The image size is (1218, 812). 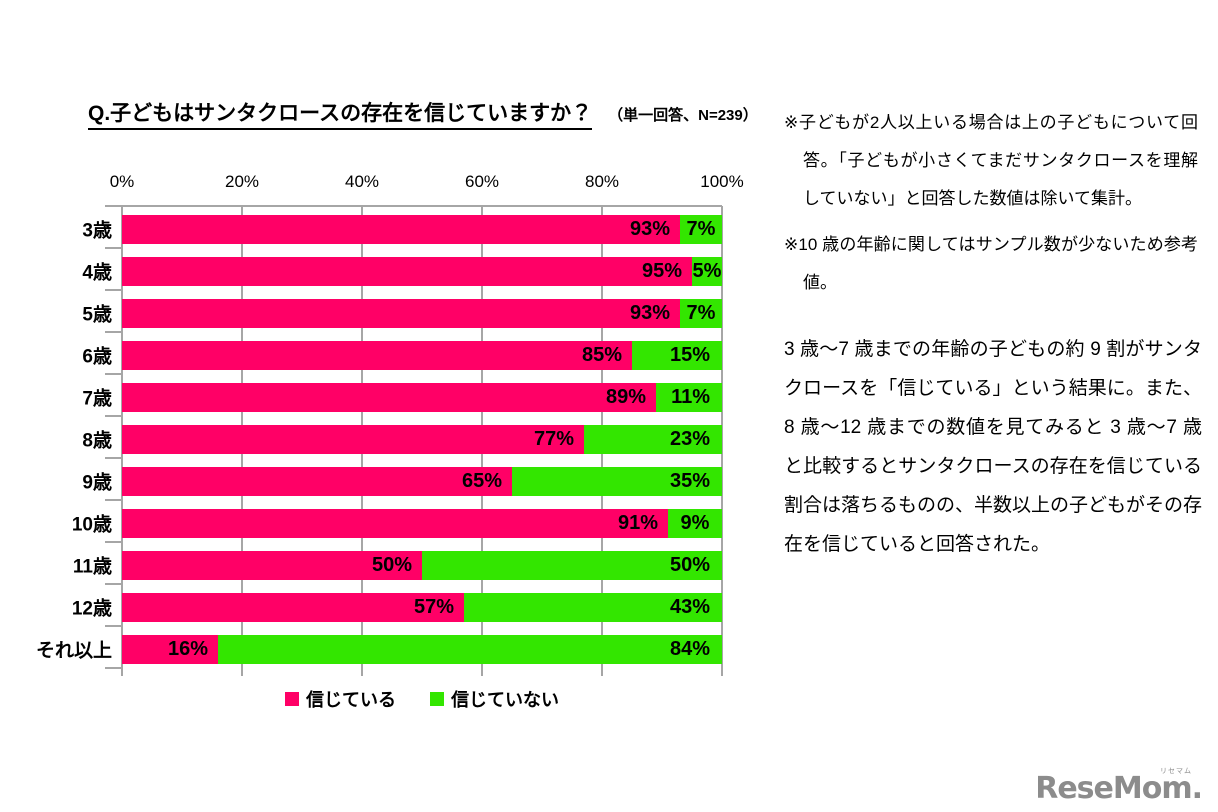 What do you see at coordinates (689, 607) in the screenshot?
I see `bar-value-label-not-believe: 43%` at bounding box center [689, 607].